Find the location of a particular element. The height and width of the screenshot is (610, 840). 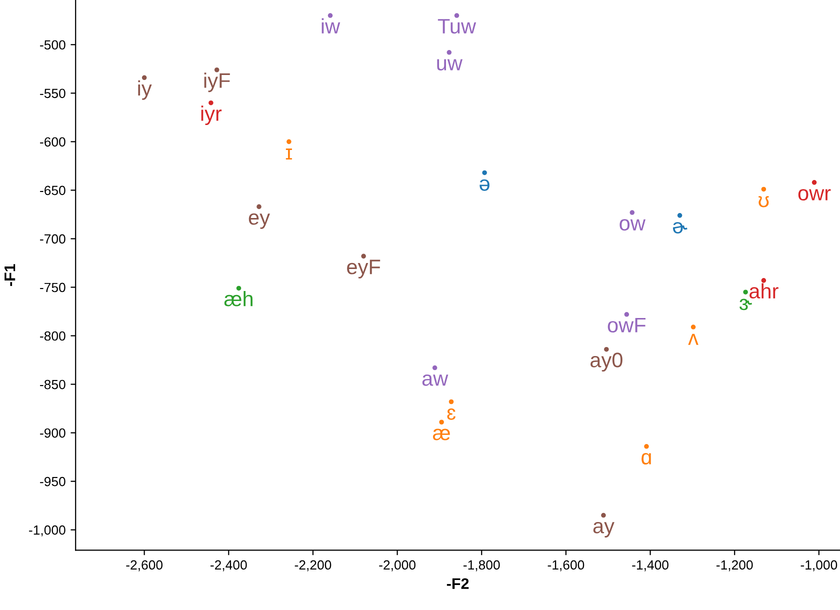

data-label: owr is located at coordinates (814, 195).